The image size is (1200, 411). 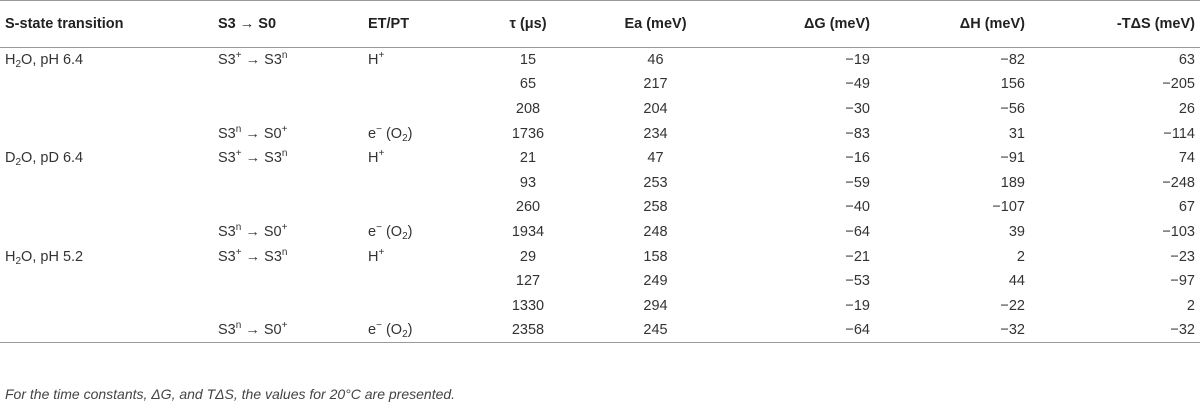 What do you see at coordinates (655, 24) in the screenshot?
I see `column-header-ea: Ea (meV)` at bounding box center [655, 24].